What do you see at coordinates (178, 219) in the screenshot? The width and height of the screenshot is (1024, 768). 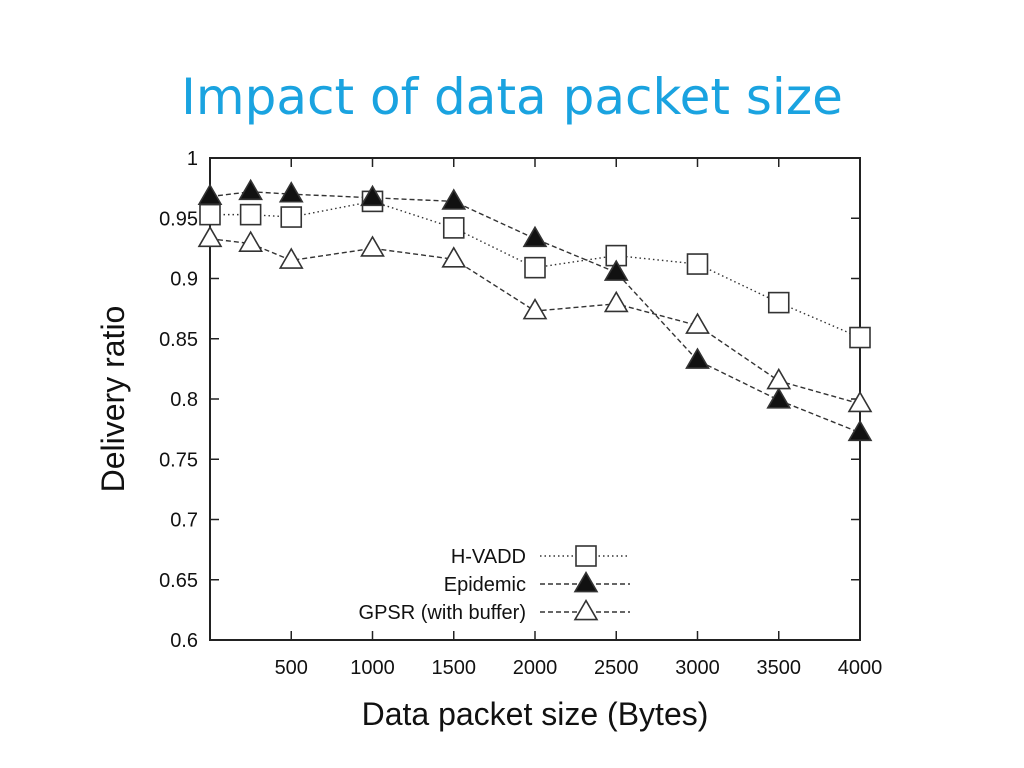 I see `y-tick-label: 0.95` at bounding box center [178, 219].